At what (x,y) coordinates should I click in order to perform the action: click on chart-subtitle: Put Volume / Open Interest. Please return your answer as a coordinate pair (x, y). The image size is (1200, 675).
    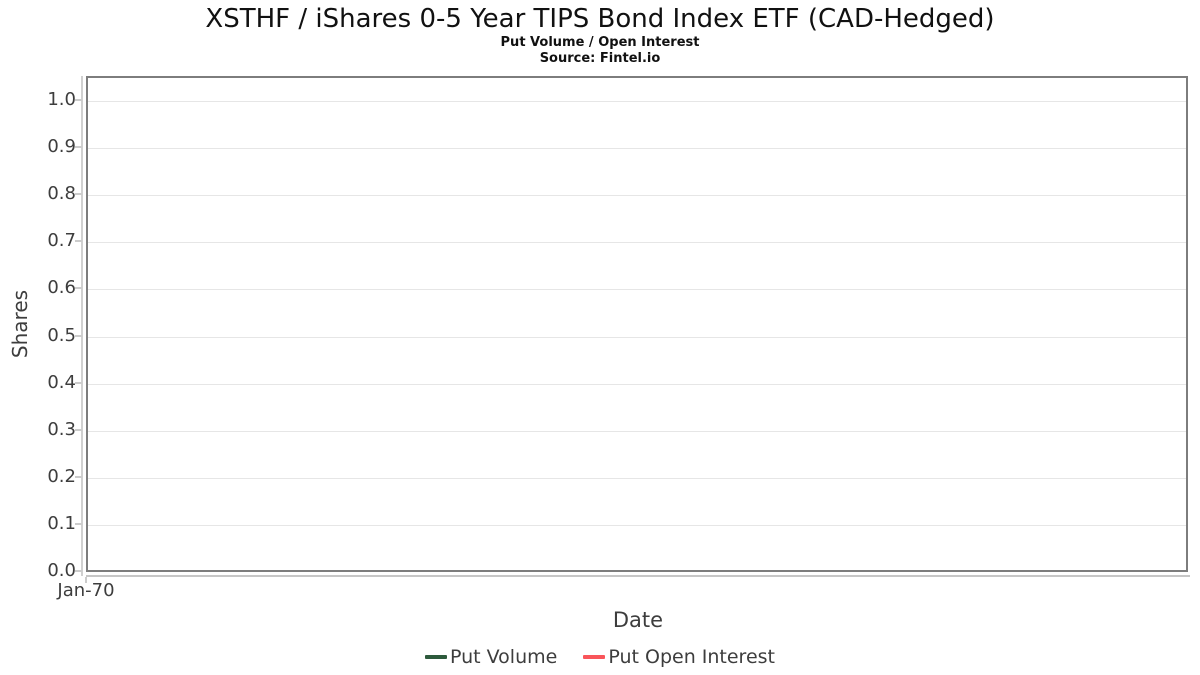
    Looking at the image, I should click on (600, 42).